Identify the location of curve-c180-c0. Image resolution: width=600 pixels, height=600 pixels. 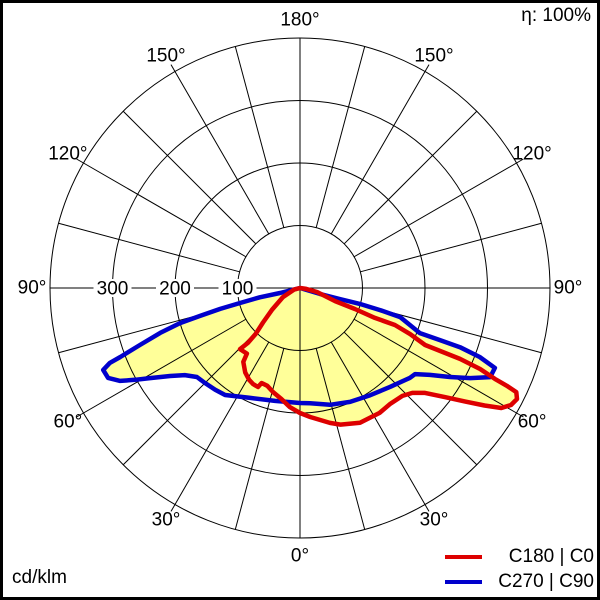
(378, 356).